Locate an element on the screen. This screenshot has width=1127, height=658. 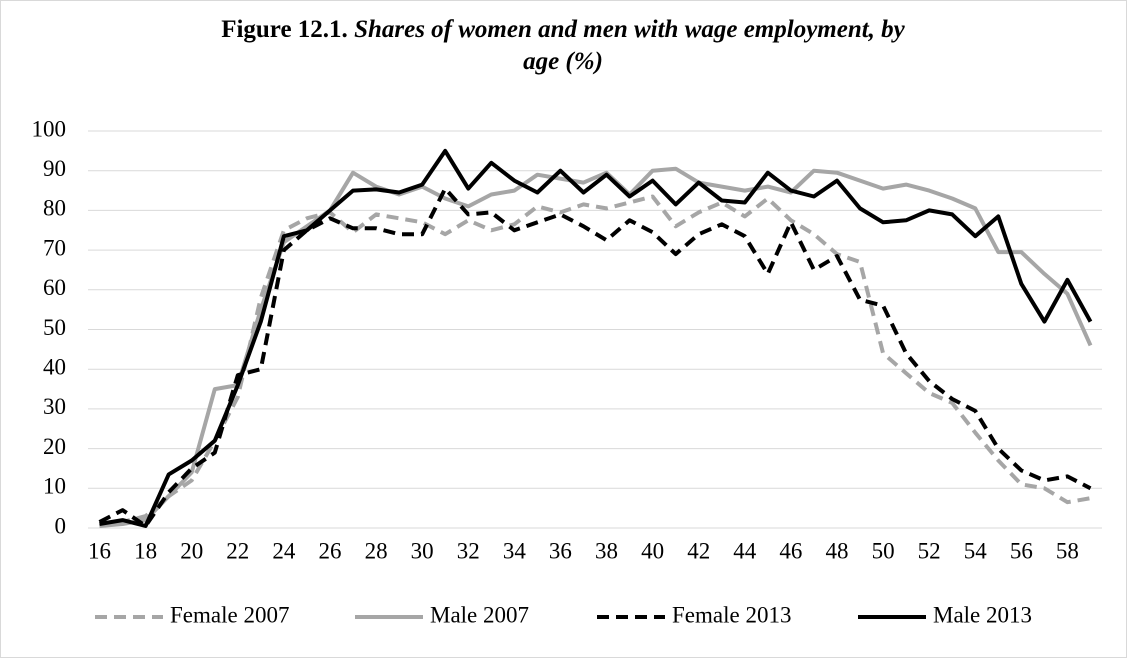
x-tick-label: 58 is located at coordinates (1067, 550).